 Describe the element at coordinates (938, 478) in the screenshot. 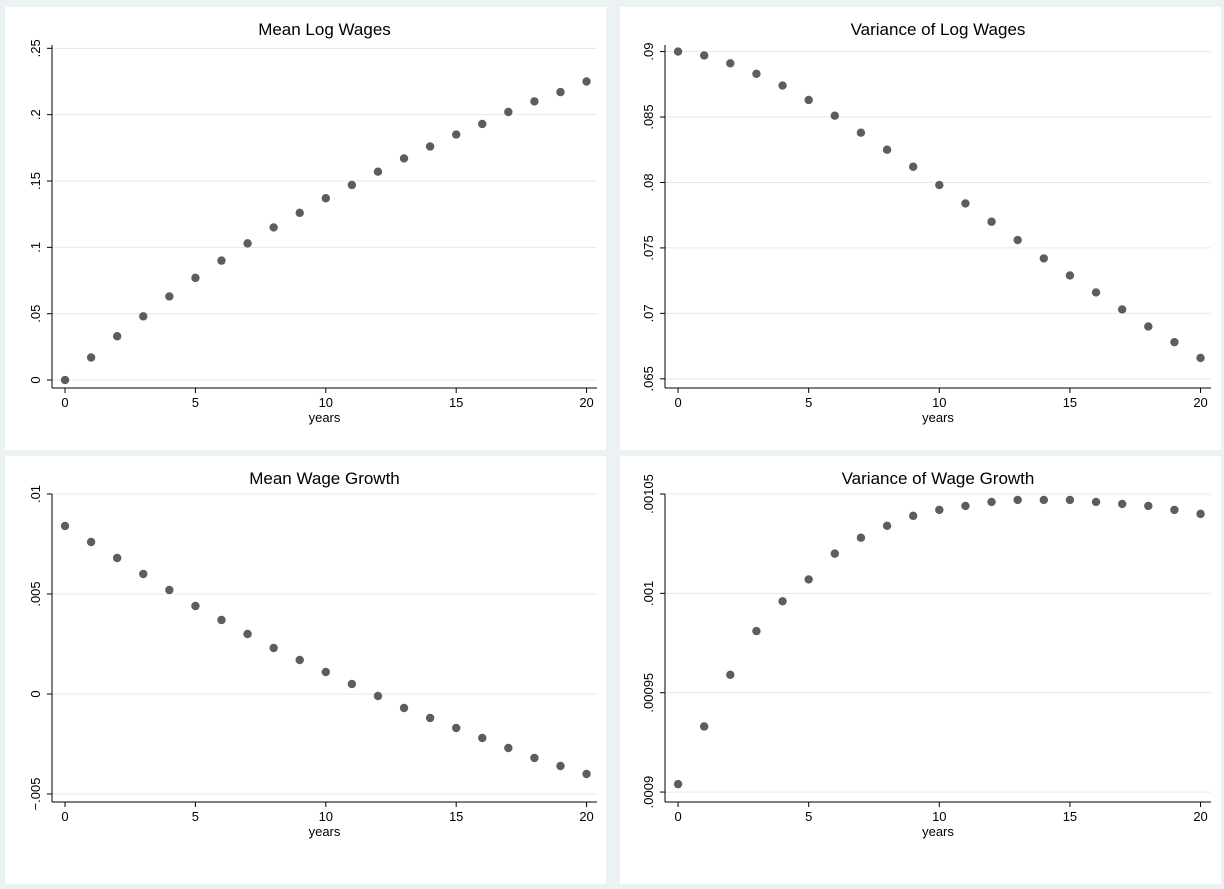

I see `chart-title: Variance of Wage Growth` at that location.